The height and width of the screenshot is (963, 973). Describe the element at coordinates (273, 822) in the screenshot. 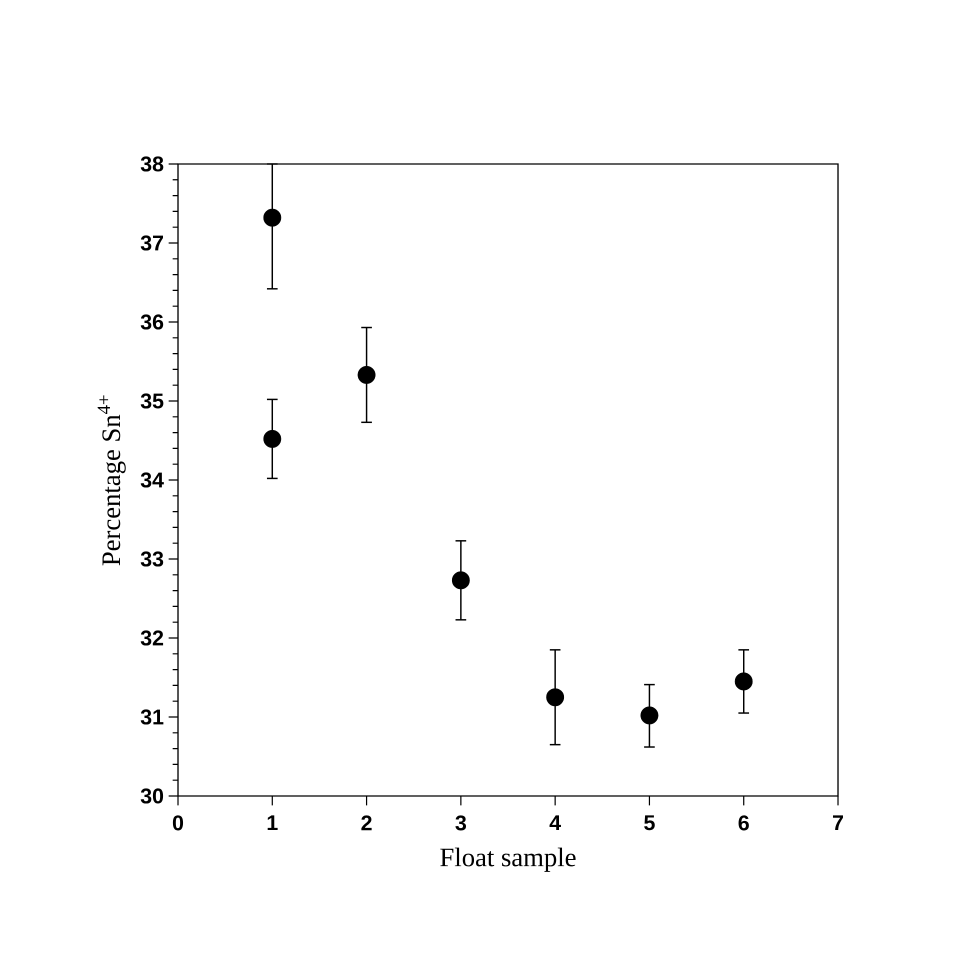

I see `x-tick-label: 1` at that location.